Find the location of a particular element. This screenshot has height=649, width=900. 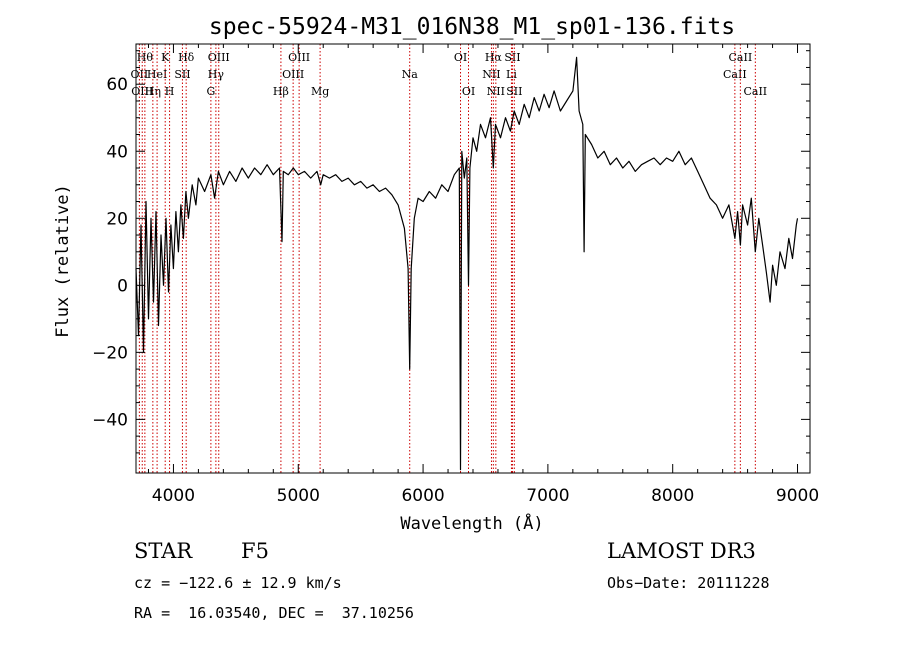

y-tick-label: 40 is located at coordinates (117, 152).